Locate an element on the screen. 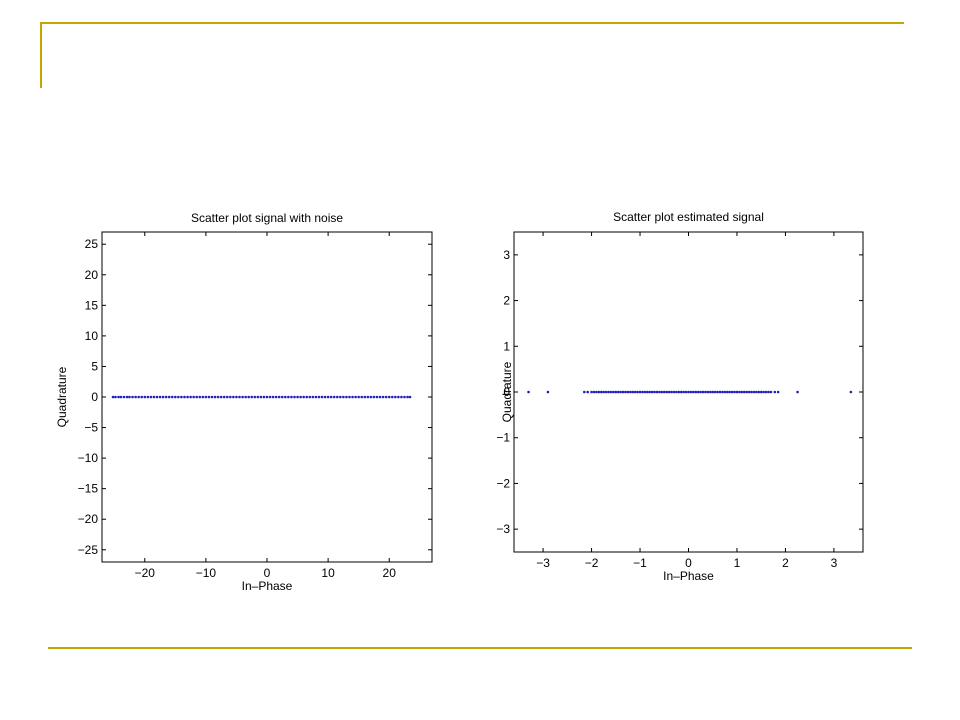 The image size is (960, 720). x-tick-label: 20 is located at coordinates (390, 573).